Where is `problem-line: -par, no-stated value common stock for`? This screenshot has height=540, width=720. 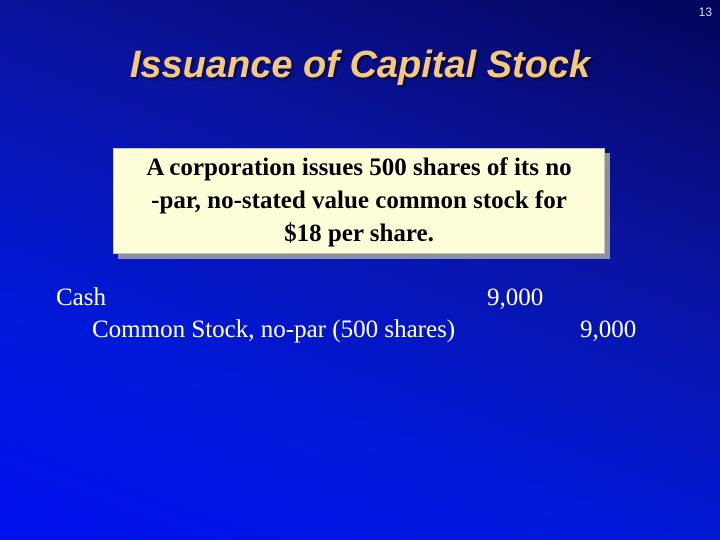
problem-line: -par, no-stated value common stock for is located at coordinates (359, 200).